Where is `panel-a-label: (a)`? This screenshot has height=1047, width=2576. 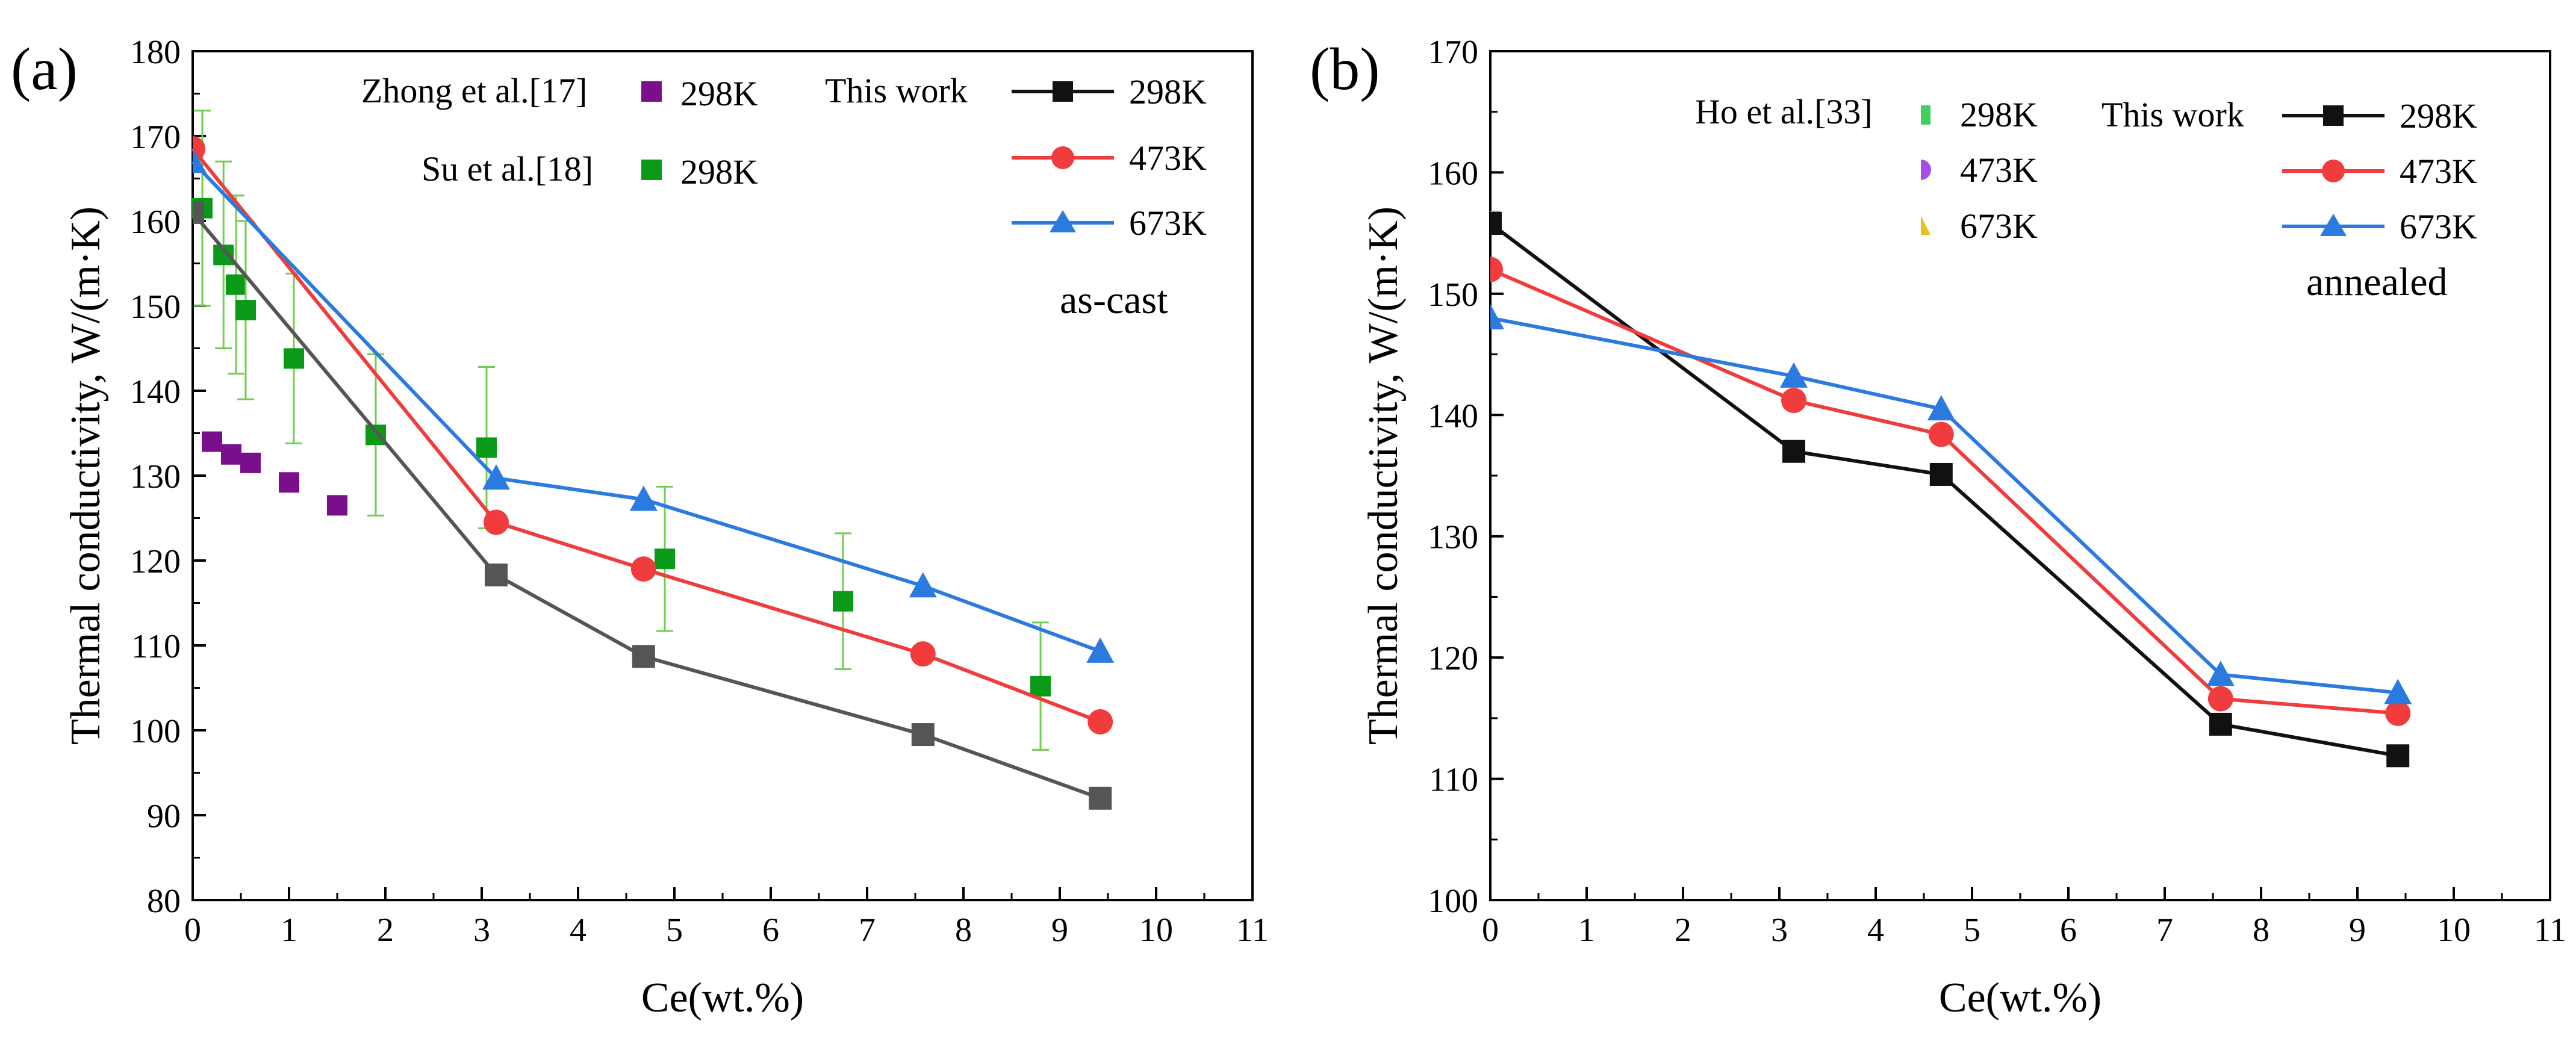 panel-a-label: (a) is located at coordinates (45, 69).